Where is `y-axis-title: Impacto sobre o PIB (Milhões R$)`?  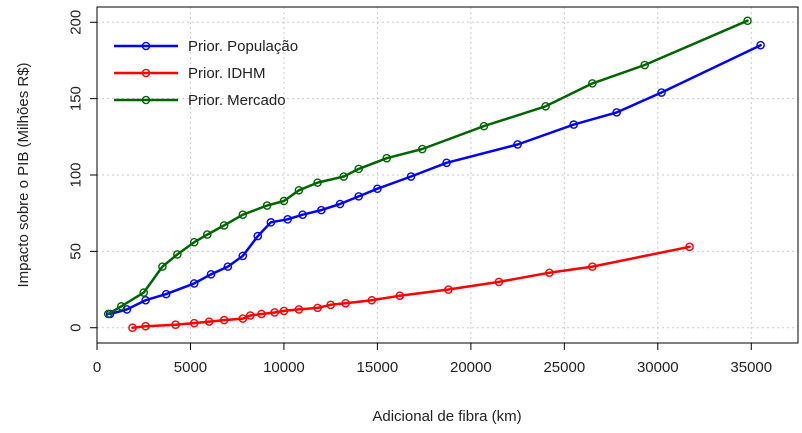 y-axis-title: Impacto sobre o PIB (Milhões R$) is located at coordinates (23, 174).